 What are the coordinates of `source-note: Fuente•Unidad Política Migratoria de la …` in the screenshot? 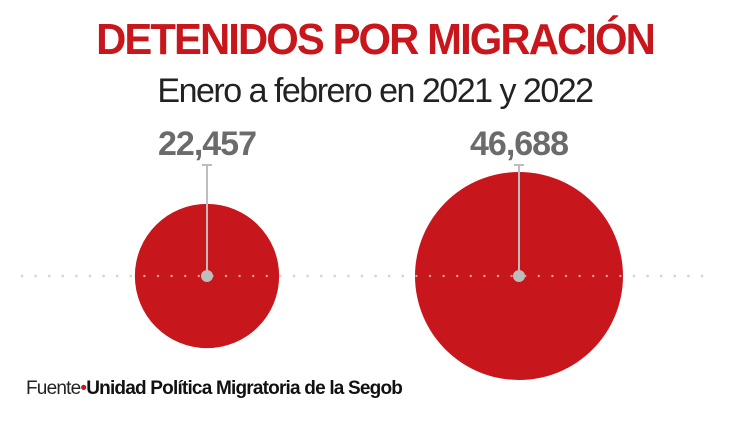 It's located at (214, 389).